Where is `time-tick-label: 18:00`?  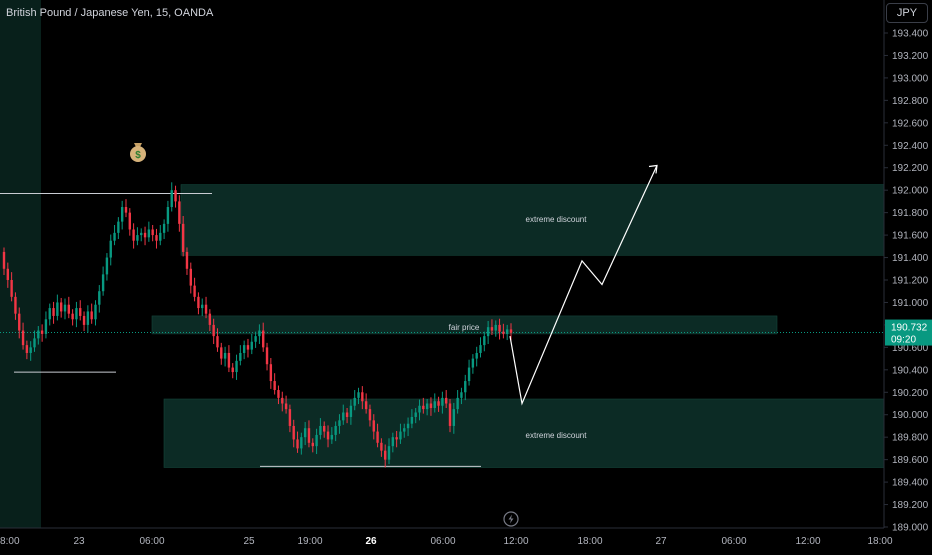
time-tick-label: 18:00 is located at coordinates (879, 541).